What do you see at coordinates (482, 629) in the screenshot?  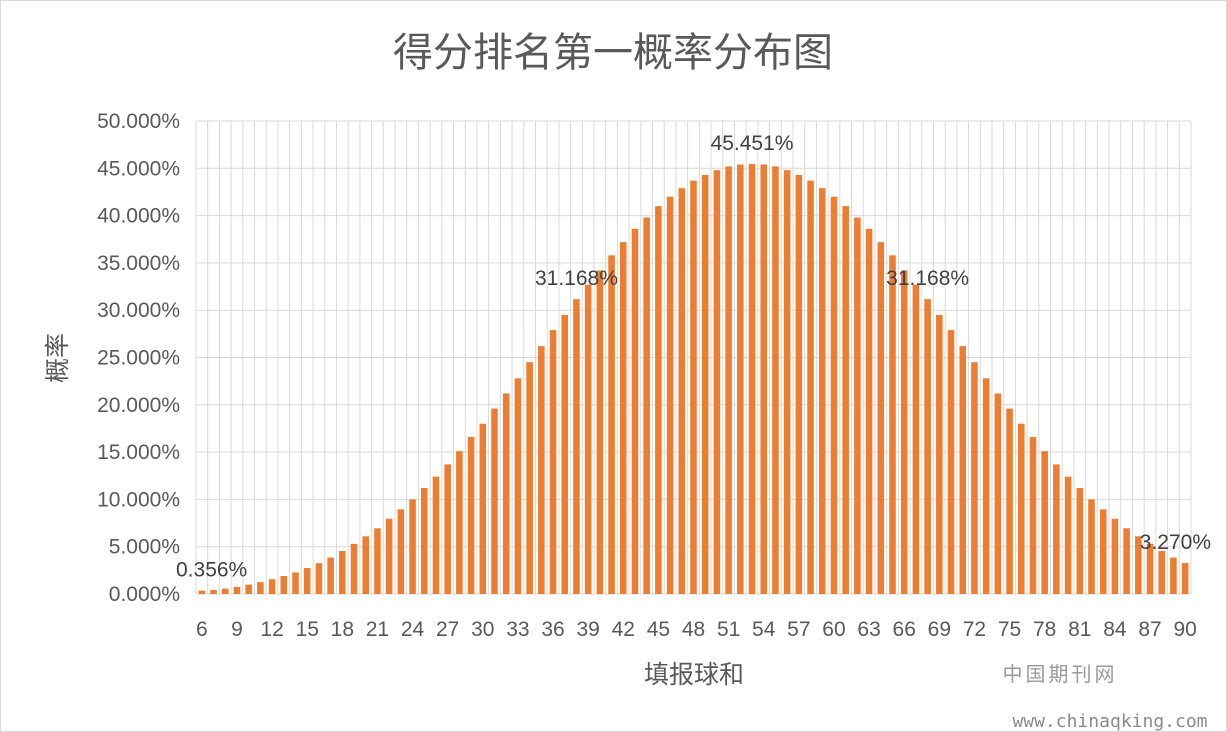 I see `x-tick-label: 30` at bounding box center [482, 629].